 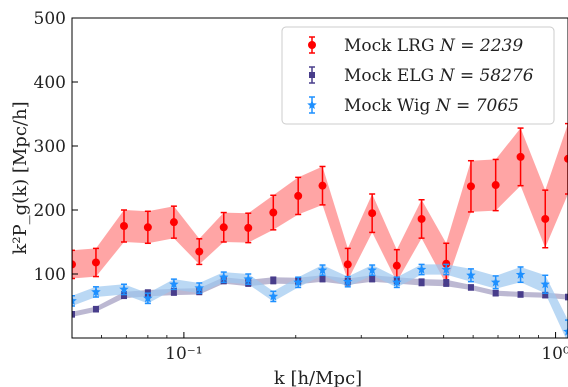 I want to click on y-tick-label: 200, so click(x=50, y=211).